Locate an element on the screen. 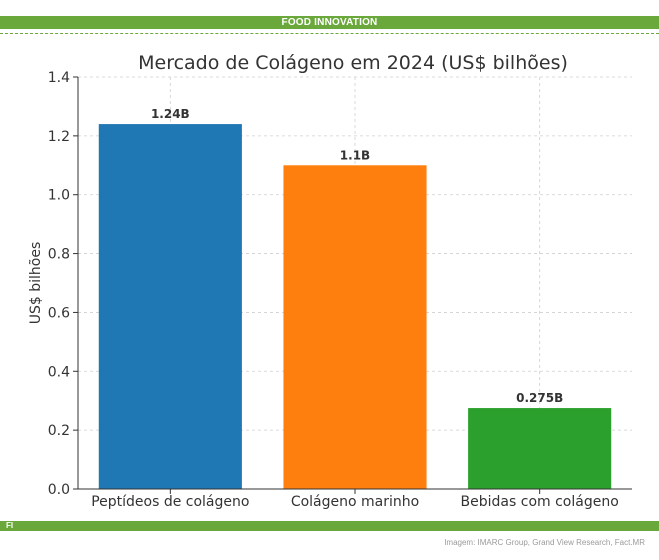 The height and width of the screenshot is (560, 659). y-tick-label: 0.2 is located at coordinates (59, 431).